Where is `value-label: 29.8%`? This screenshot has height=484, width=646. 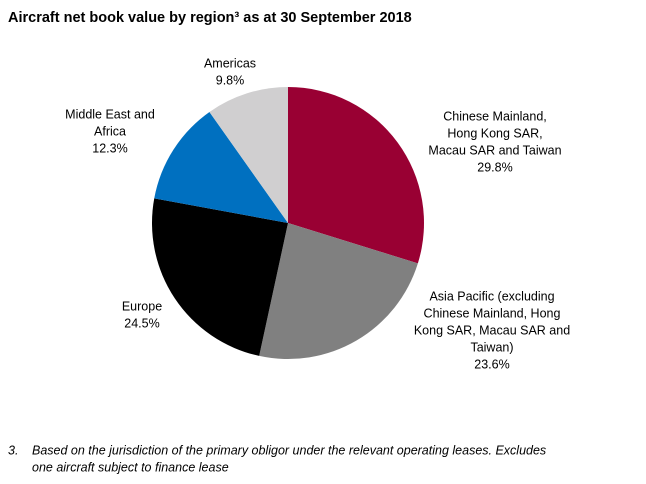 value-label: 29.8% is located at coordinates (494, 167).